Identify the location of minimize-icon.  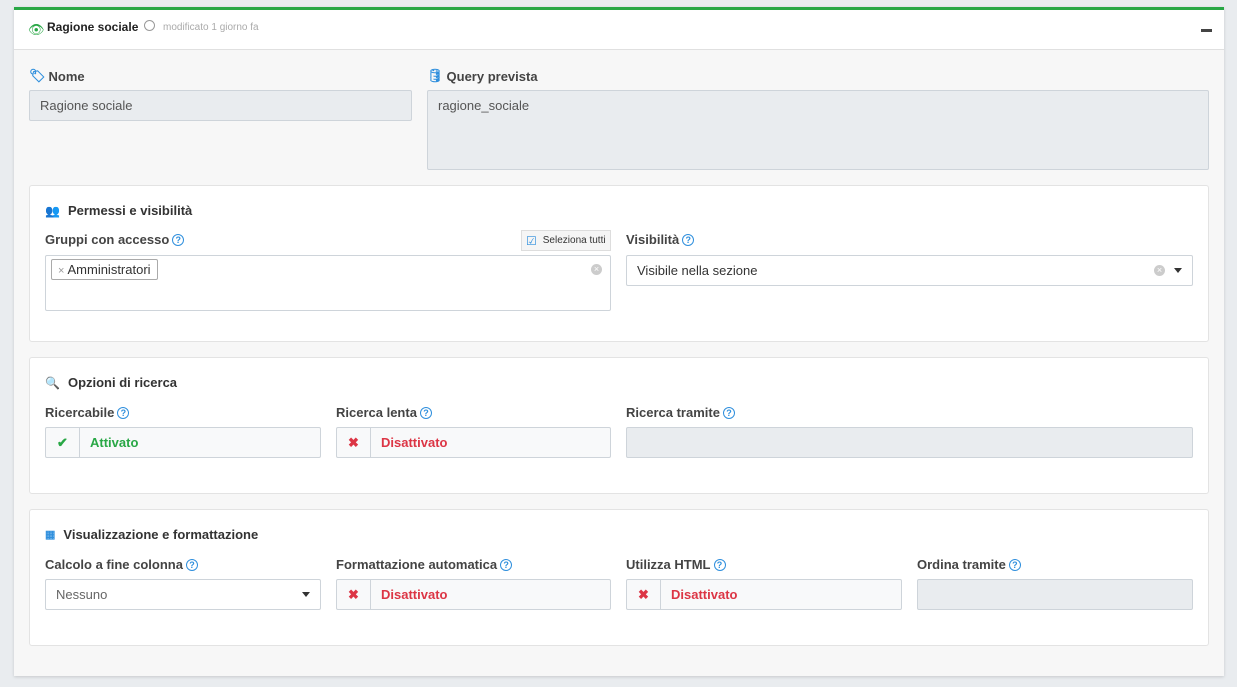
(1206, 30).